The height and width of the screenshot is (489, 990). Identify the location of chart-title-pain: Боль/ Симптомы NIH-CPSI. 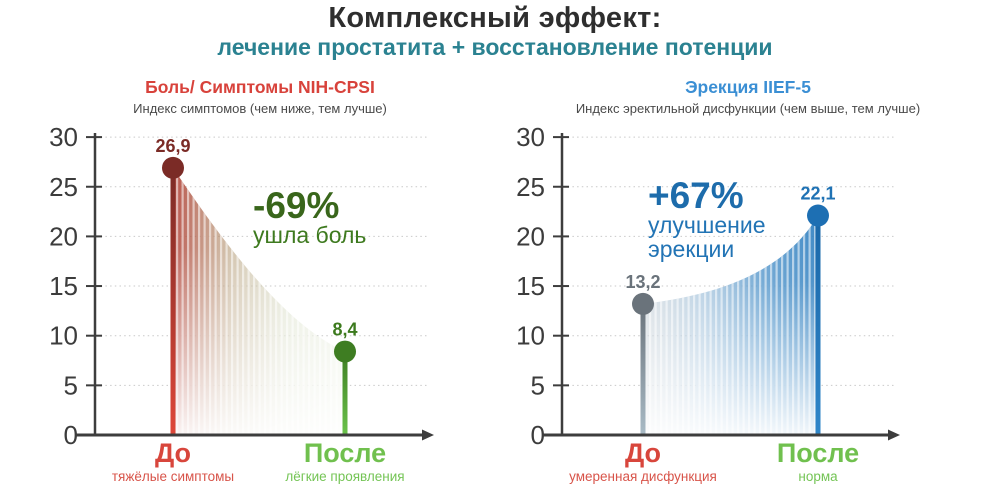
(260, 87).